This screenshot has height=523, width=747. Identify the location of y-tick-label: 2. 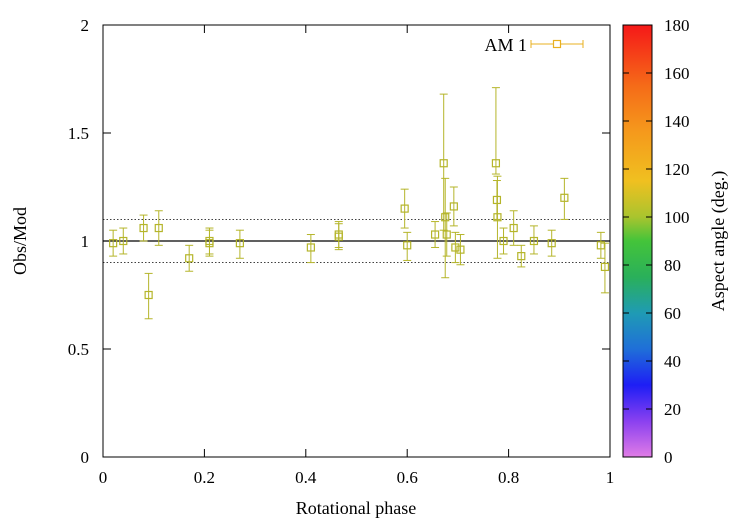
(85, 25).